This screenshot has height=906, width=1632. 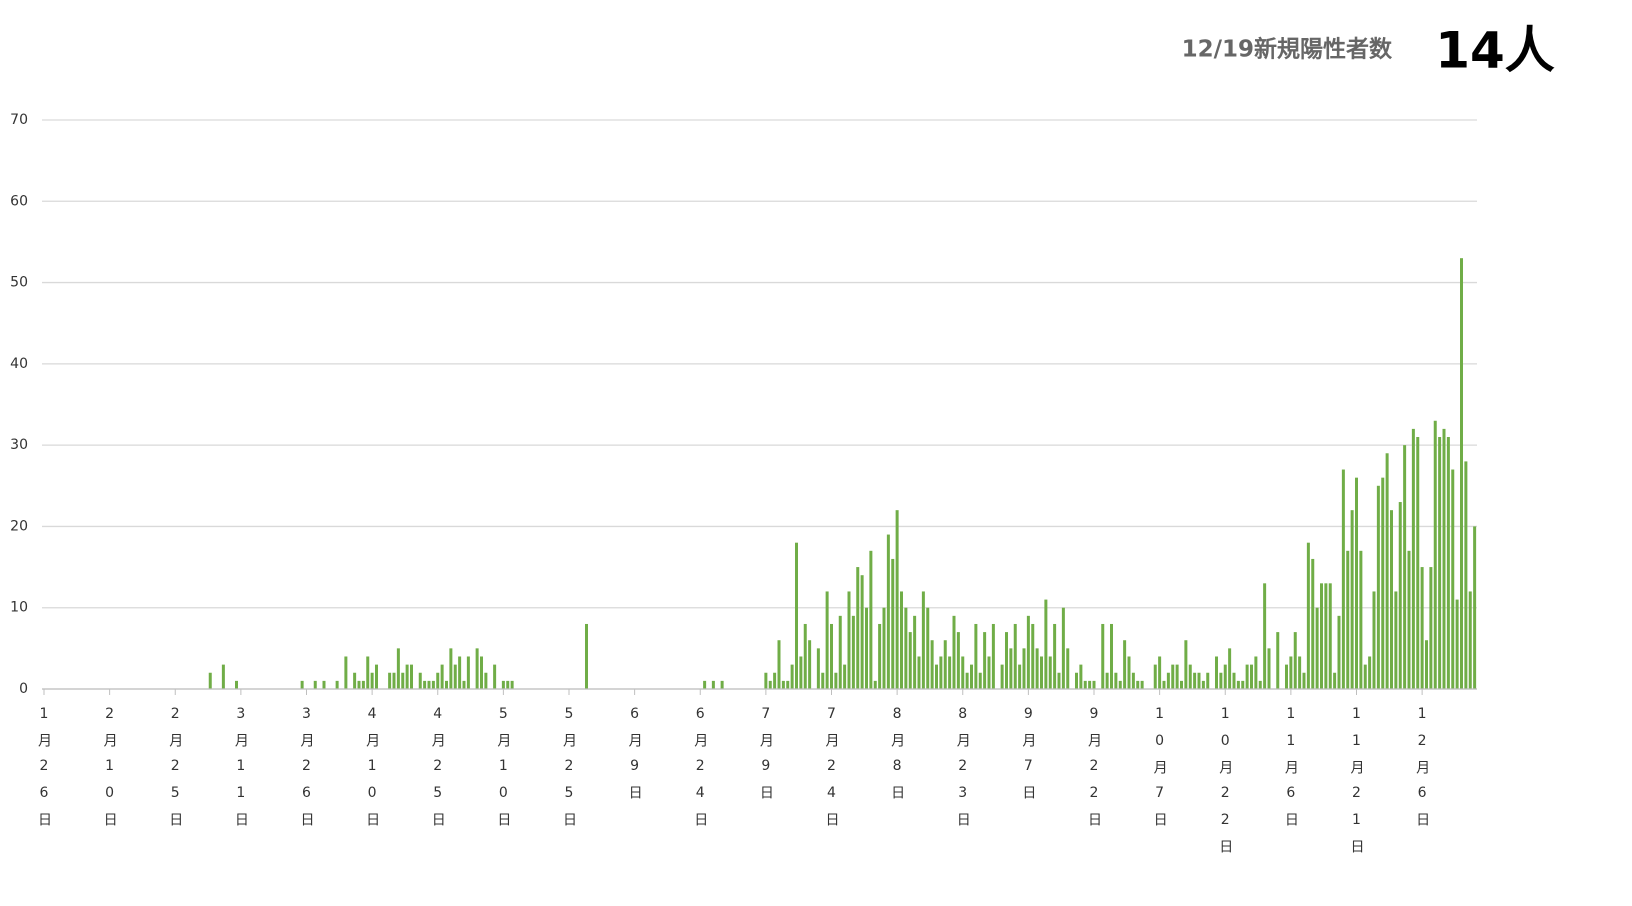 What do you see at coordinates (766, 758) in the screenshot?
I see `x-tick-label: 7月9日` at bounding box center [766, 758].